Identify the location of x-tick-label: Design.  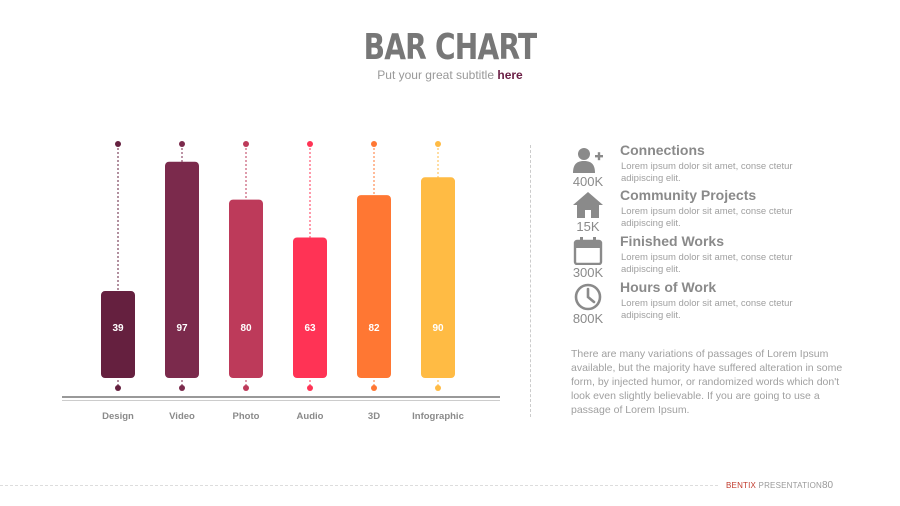
(118, 416).